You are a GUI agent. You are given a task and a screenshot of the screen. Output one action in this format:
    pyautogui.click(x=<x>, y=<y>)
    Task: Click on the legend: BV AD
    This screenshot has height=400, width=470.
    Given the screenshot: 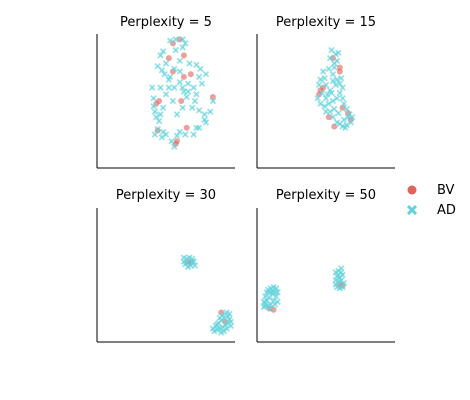 What is the action you would take?
    pyautogui.click(x=431, y=200)
    